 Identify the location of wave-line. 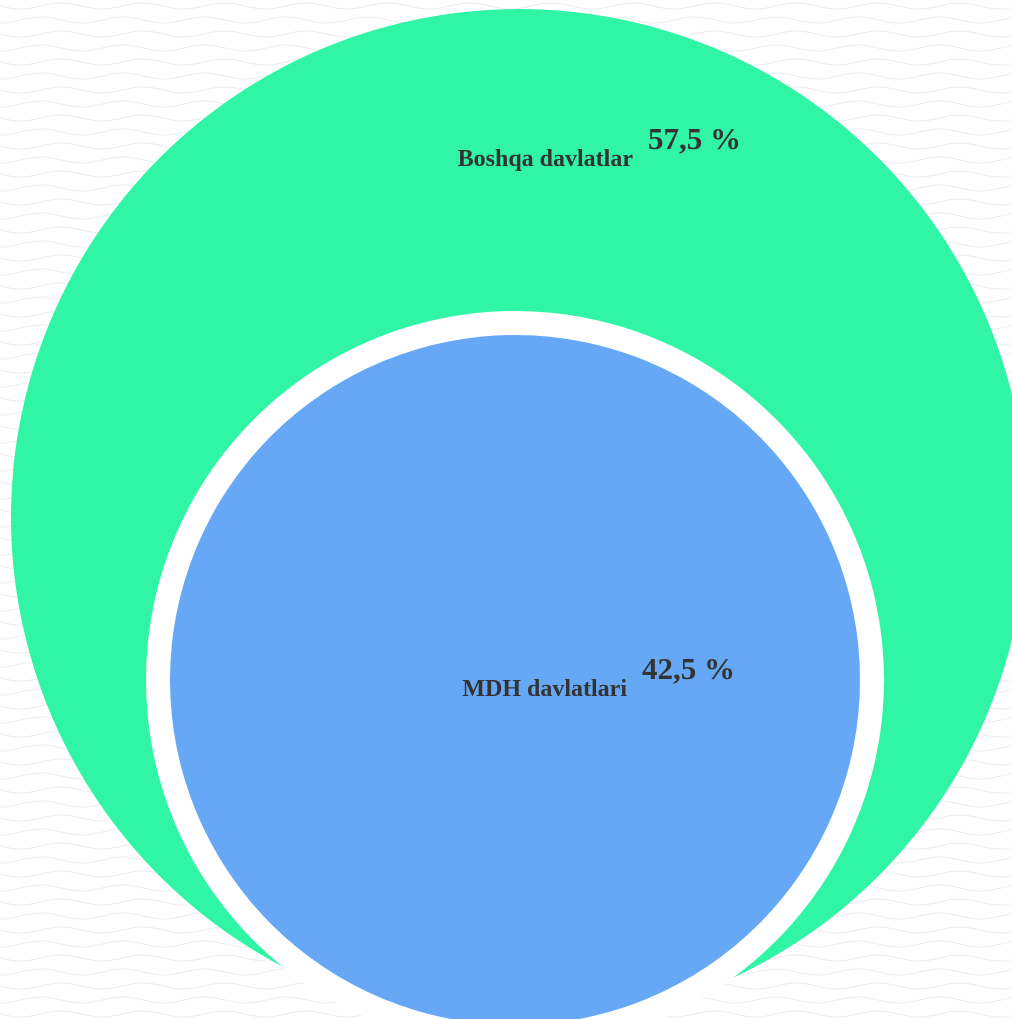
(506, 6).